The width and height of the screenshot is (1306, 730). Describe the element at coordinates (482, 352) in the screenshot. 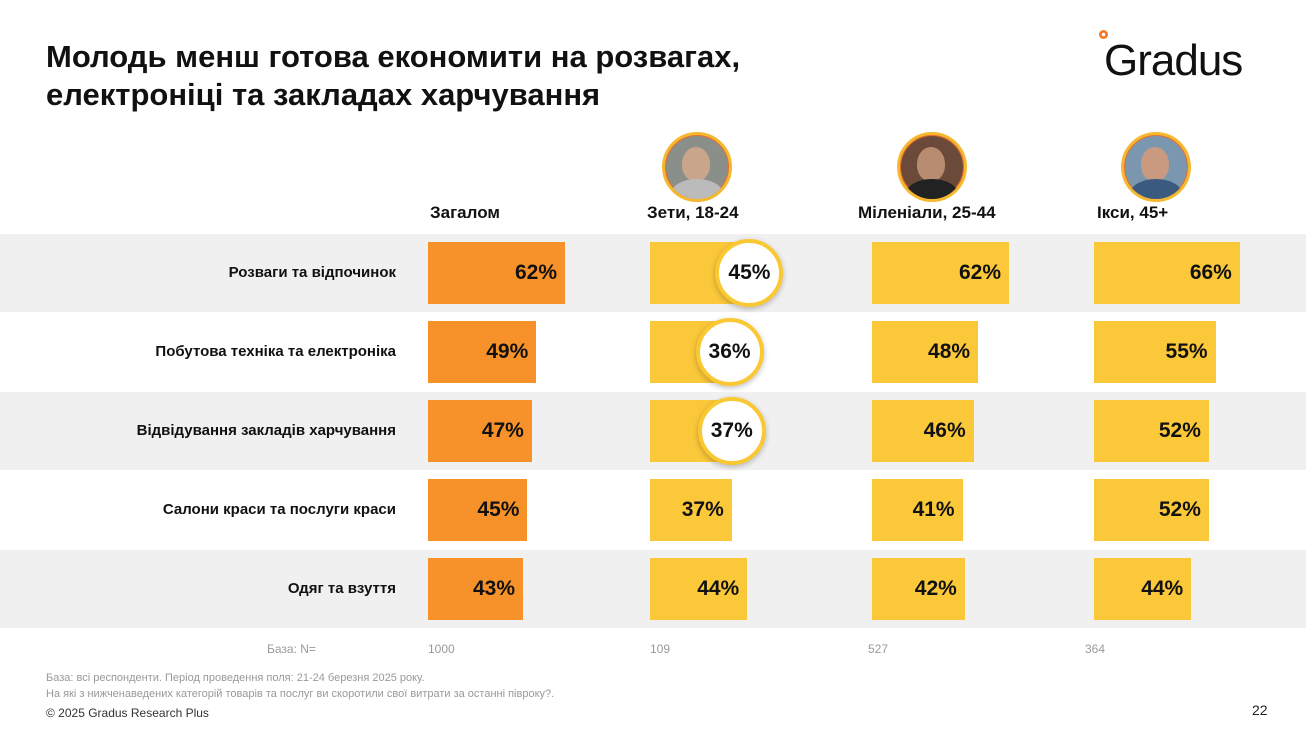

I see `bar: 49%` at that location.